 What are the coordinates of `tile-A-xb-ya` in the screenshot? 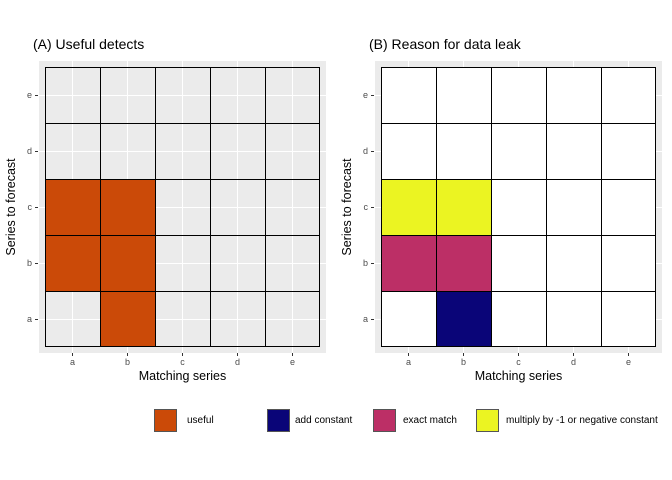 It's located at (127, 319).